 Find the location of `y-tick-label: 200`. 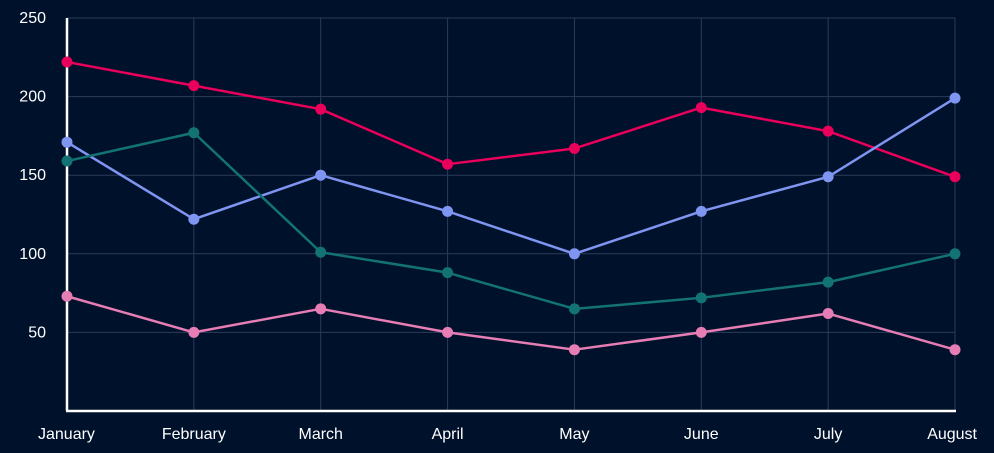

y-tick-label: 200 is located at coordinates (32, 97).